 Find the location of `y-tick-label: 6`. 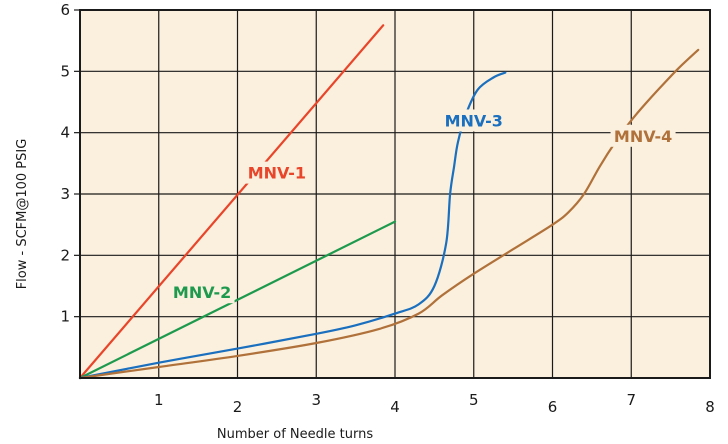

y-tick-label: 6 is located at coordinates (65, 10).